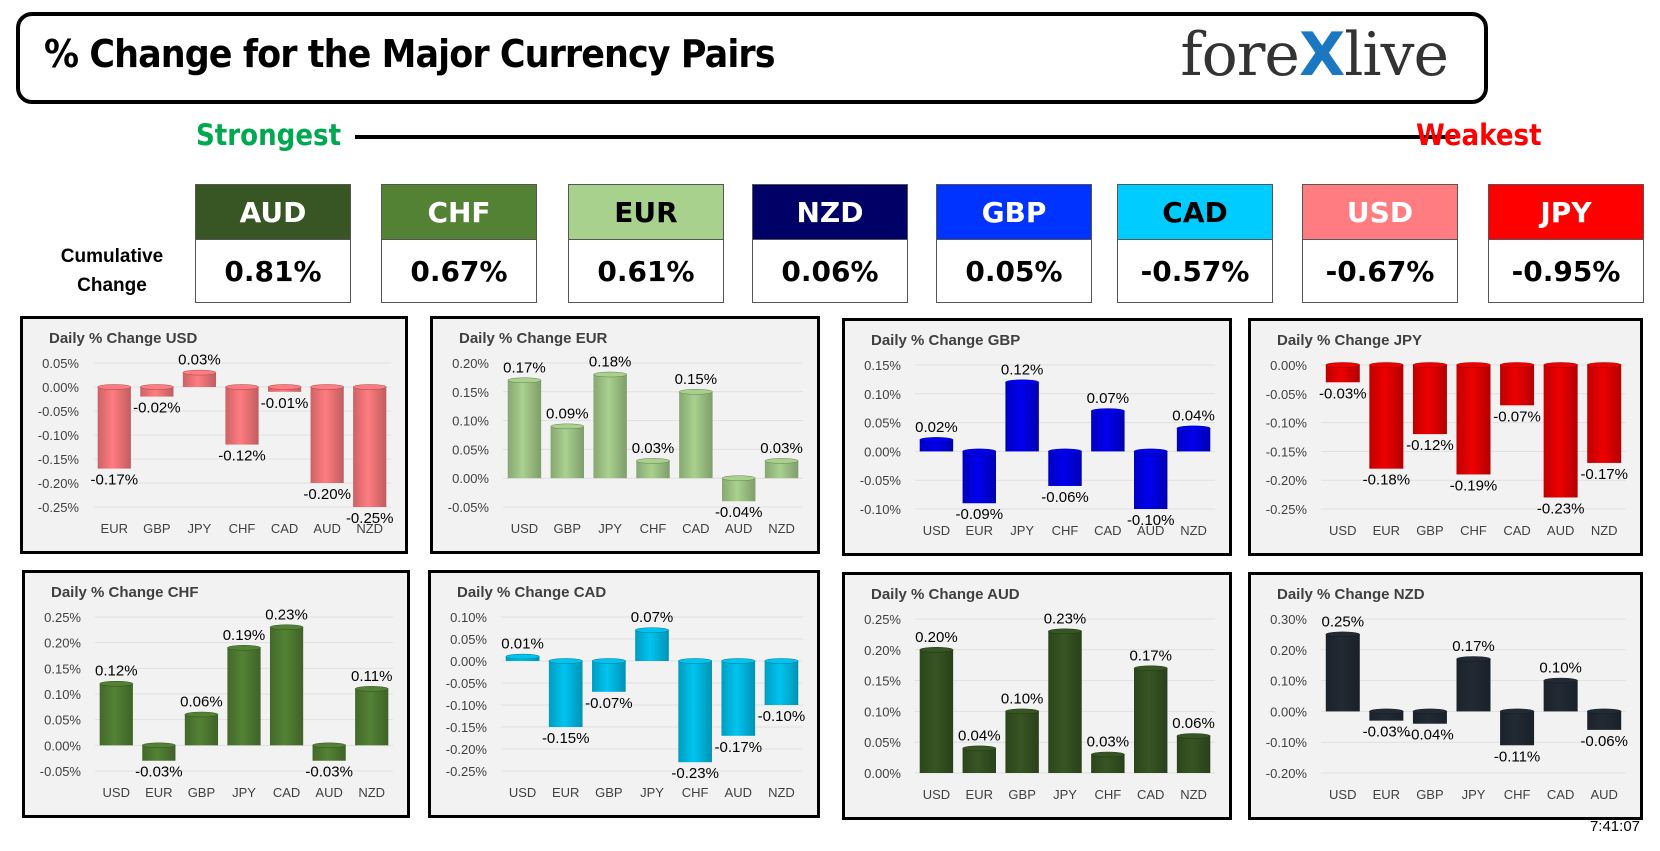 The height and width of the screenshot is (851, 1660). What do you see at coordinates (609, 703) in the screenshot?
I see `data-label: -0.07%` at bounding box center [609, 703].